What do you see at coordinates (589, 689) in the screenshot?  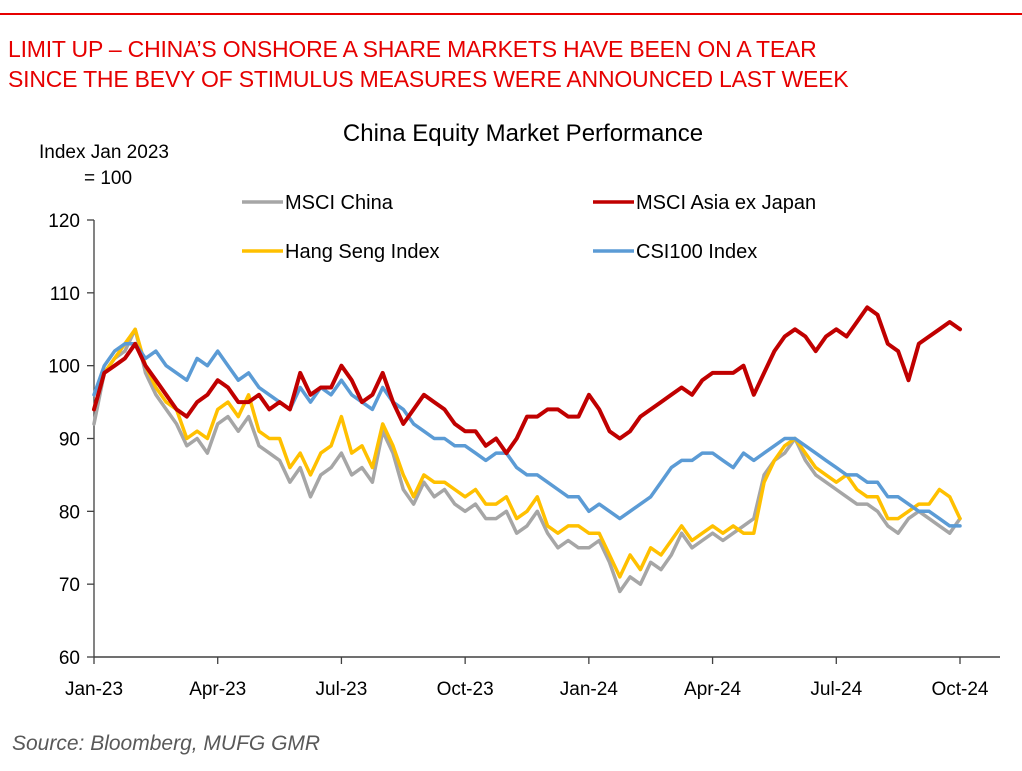 I see `x-tick-label: Jan-24` at bounding box center [589, 689].